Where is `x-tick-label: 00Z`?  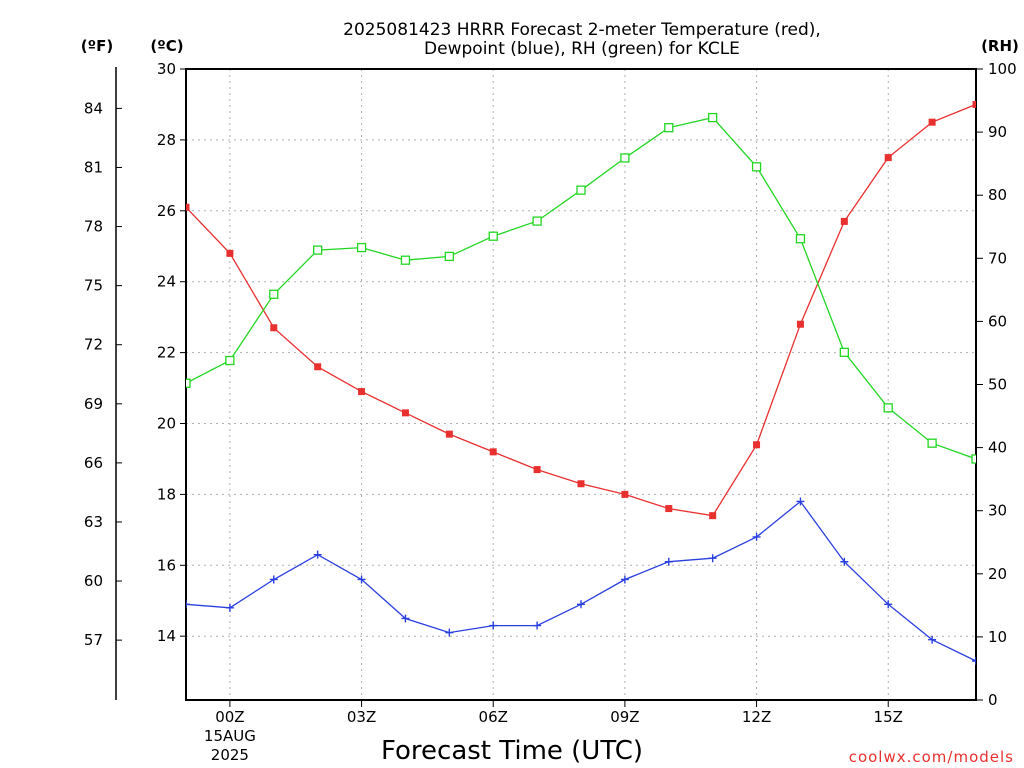 x-tick-label: 00Z is located at coordinates (229, 717).